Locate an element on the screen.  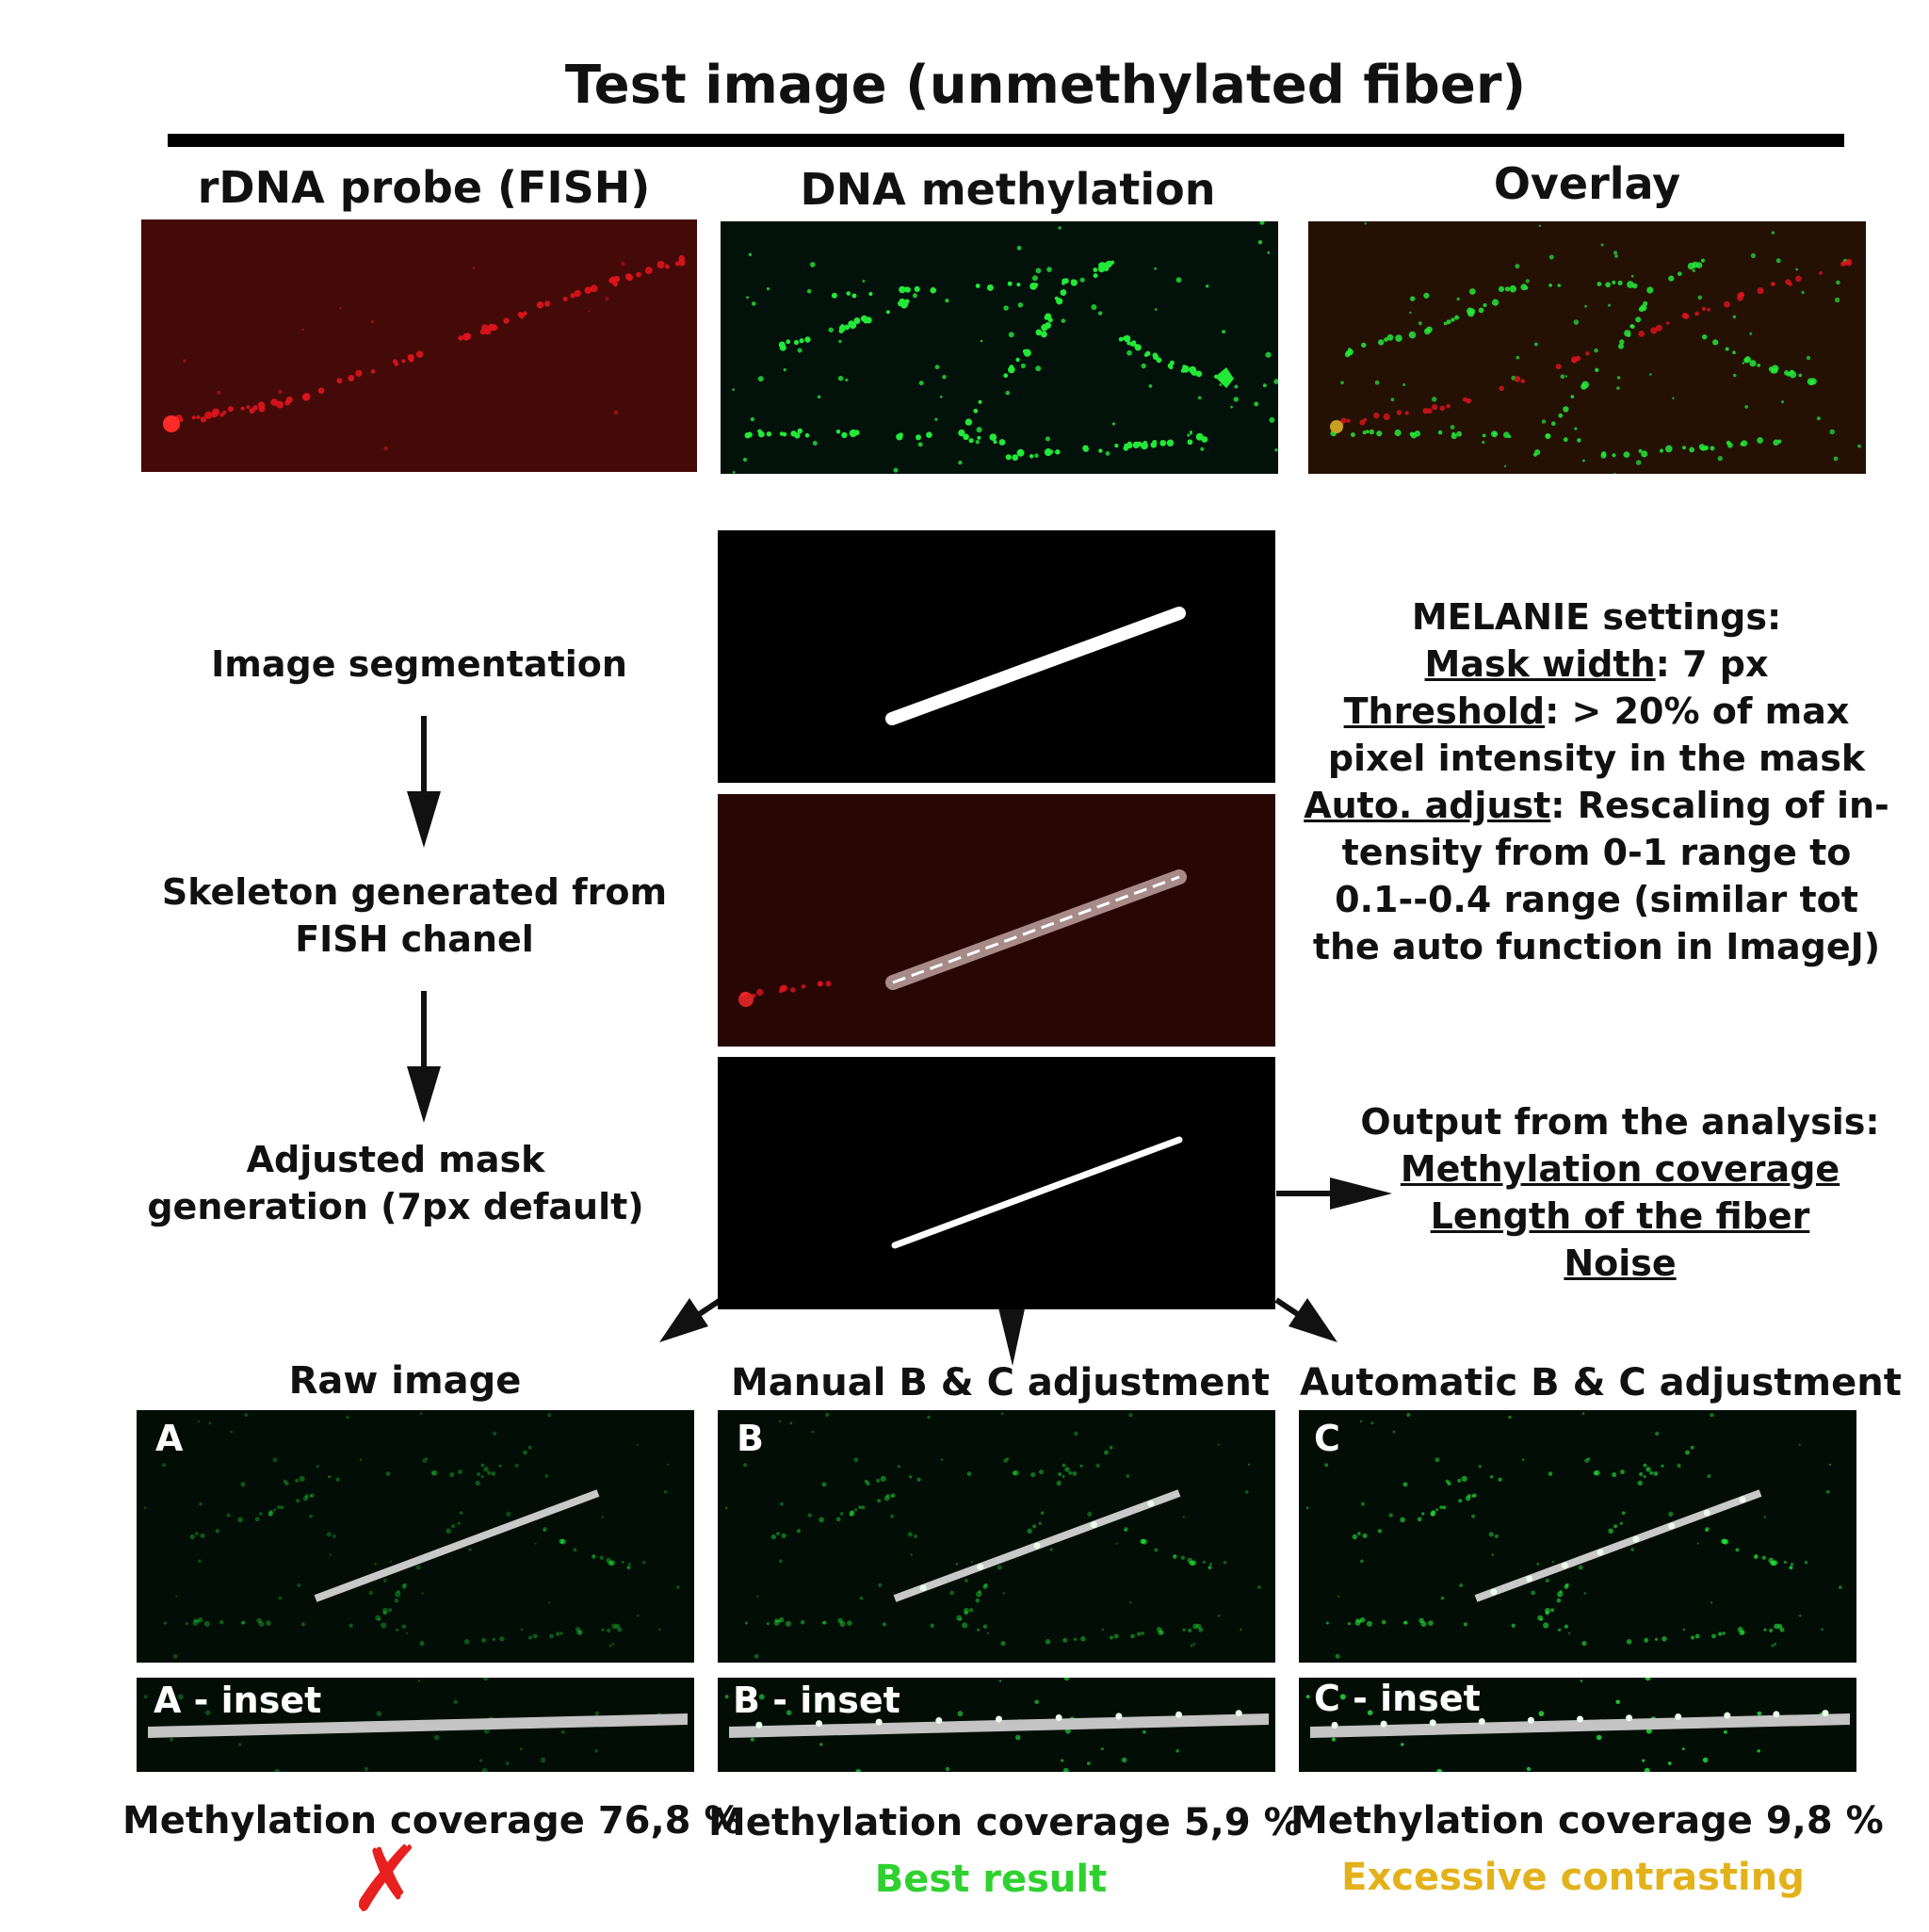
mask-width-label: Mask width is located at coordinates (1540, 664).